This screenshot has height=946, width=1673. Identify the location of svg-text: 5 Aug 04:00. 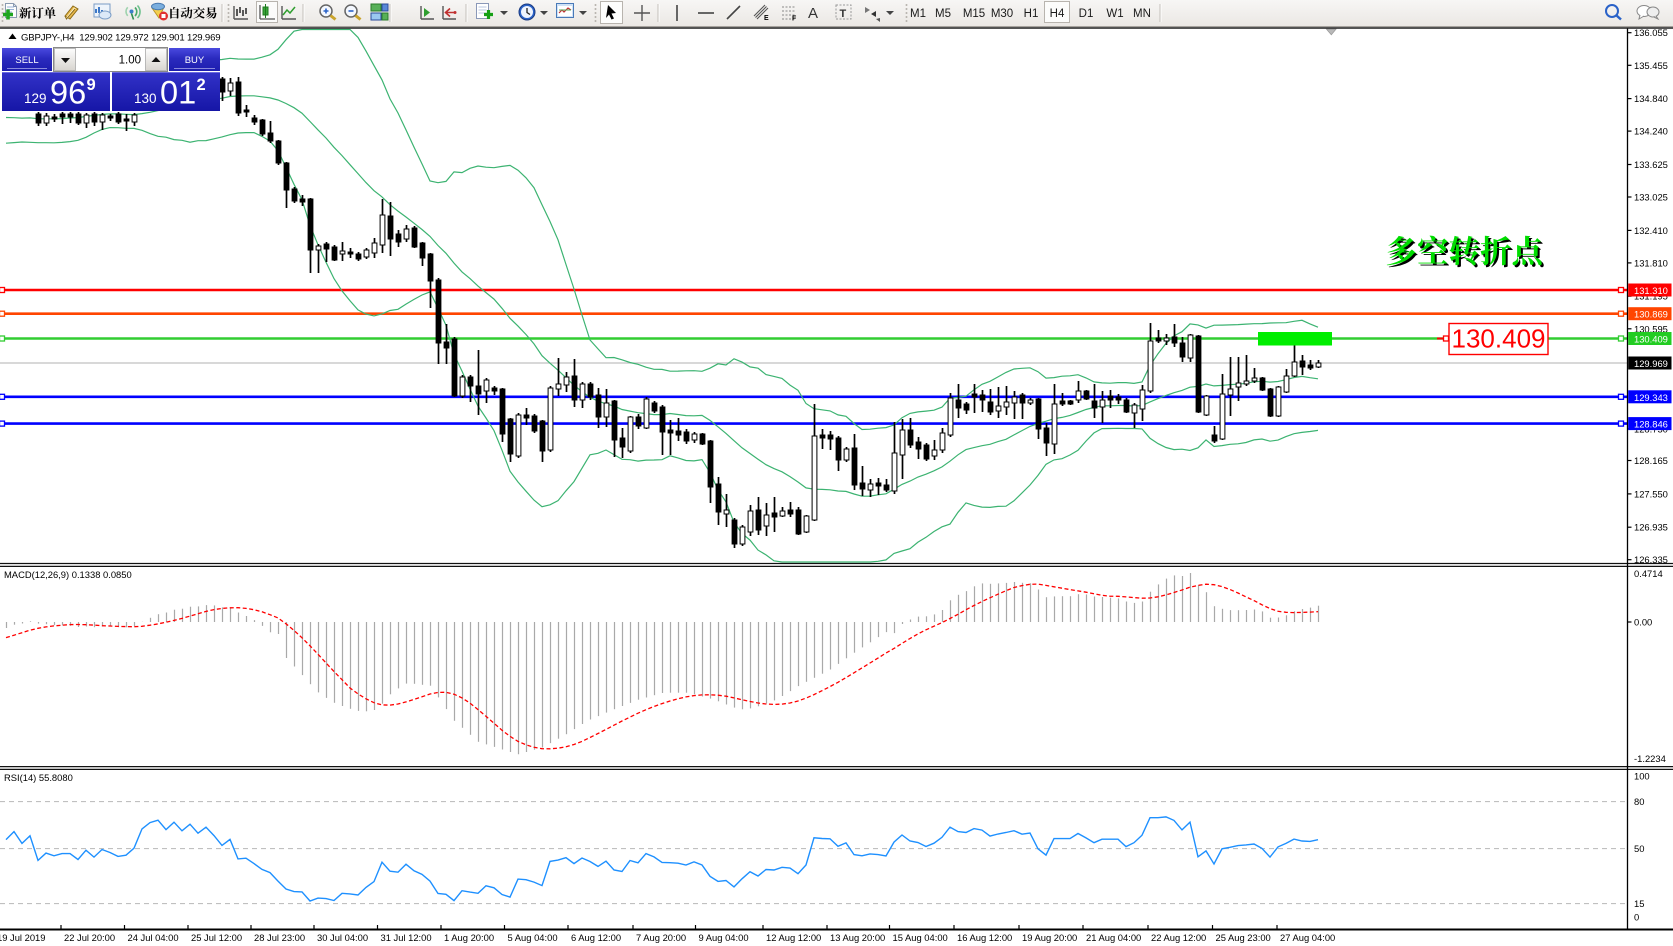
(533, 937).